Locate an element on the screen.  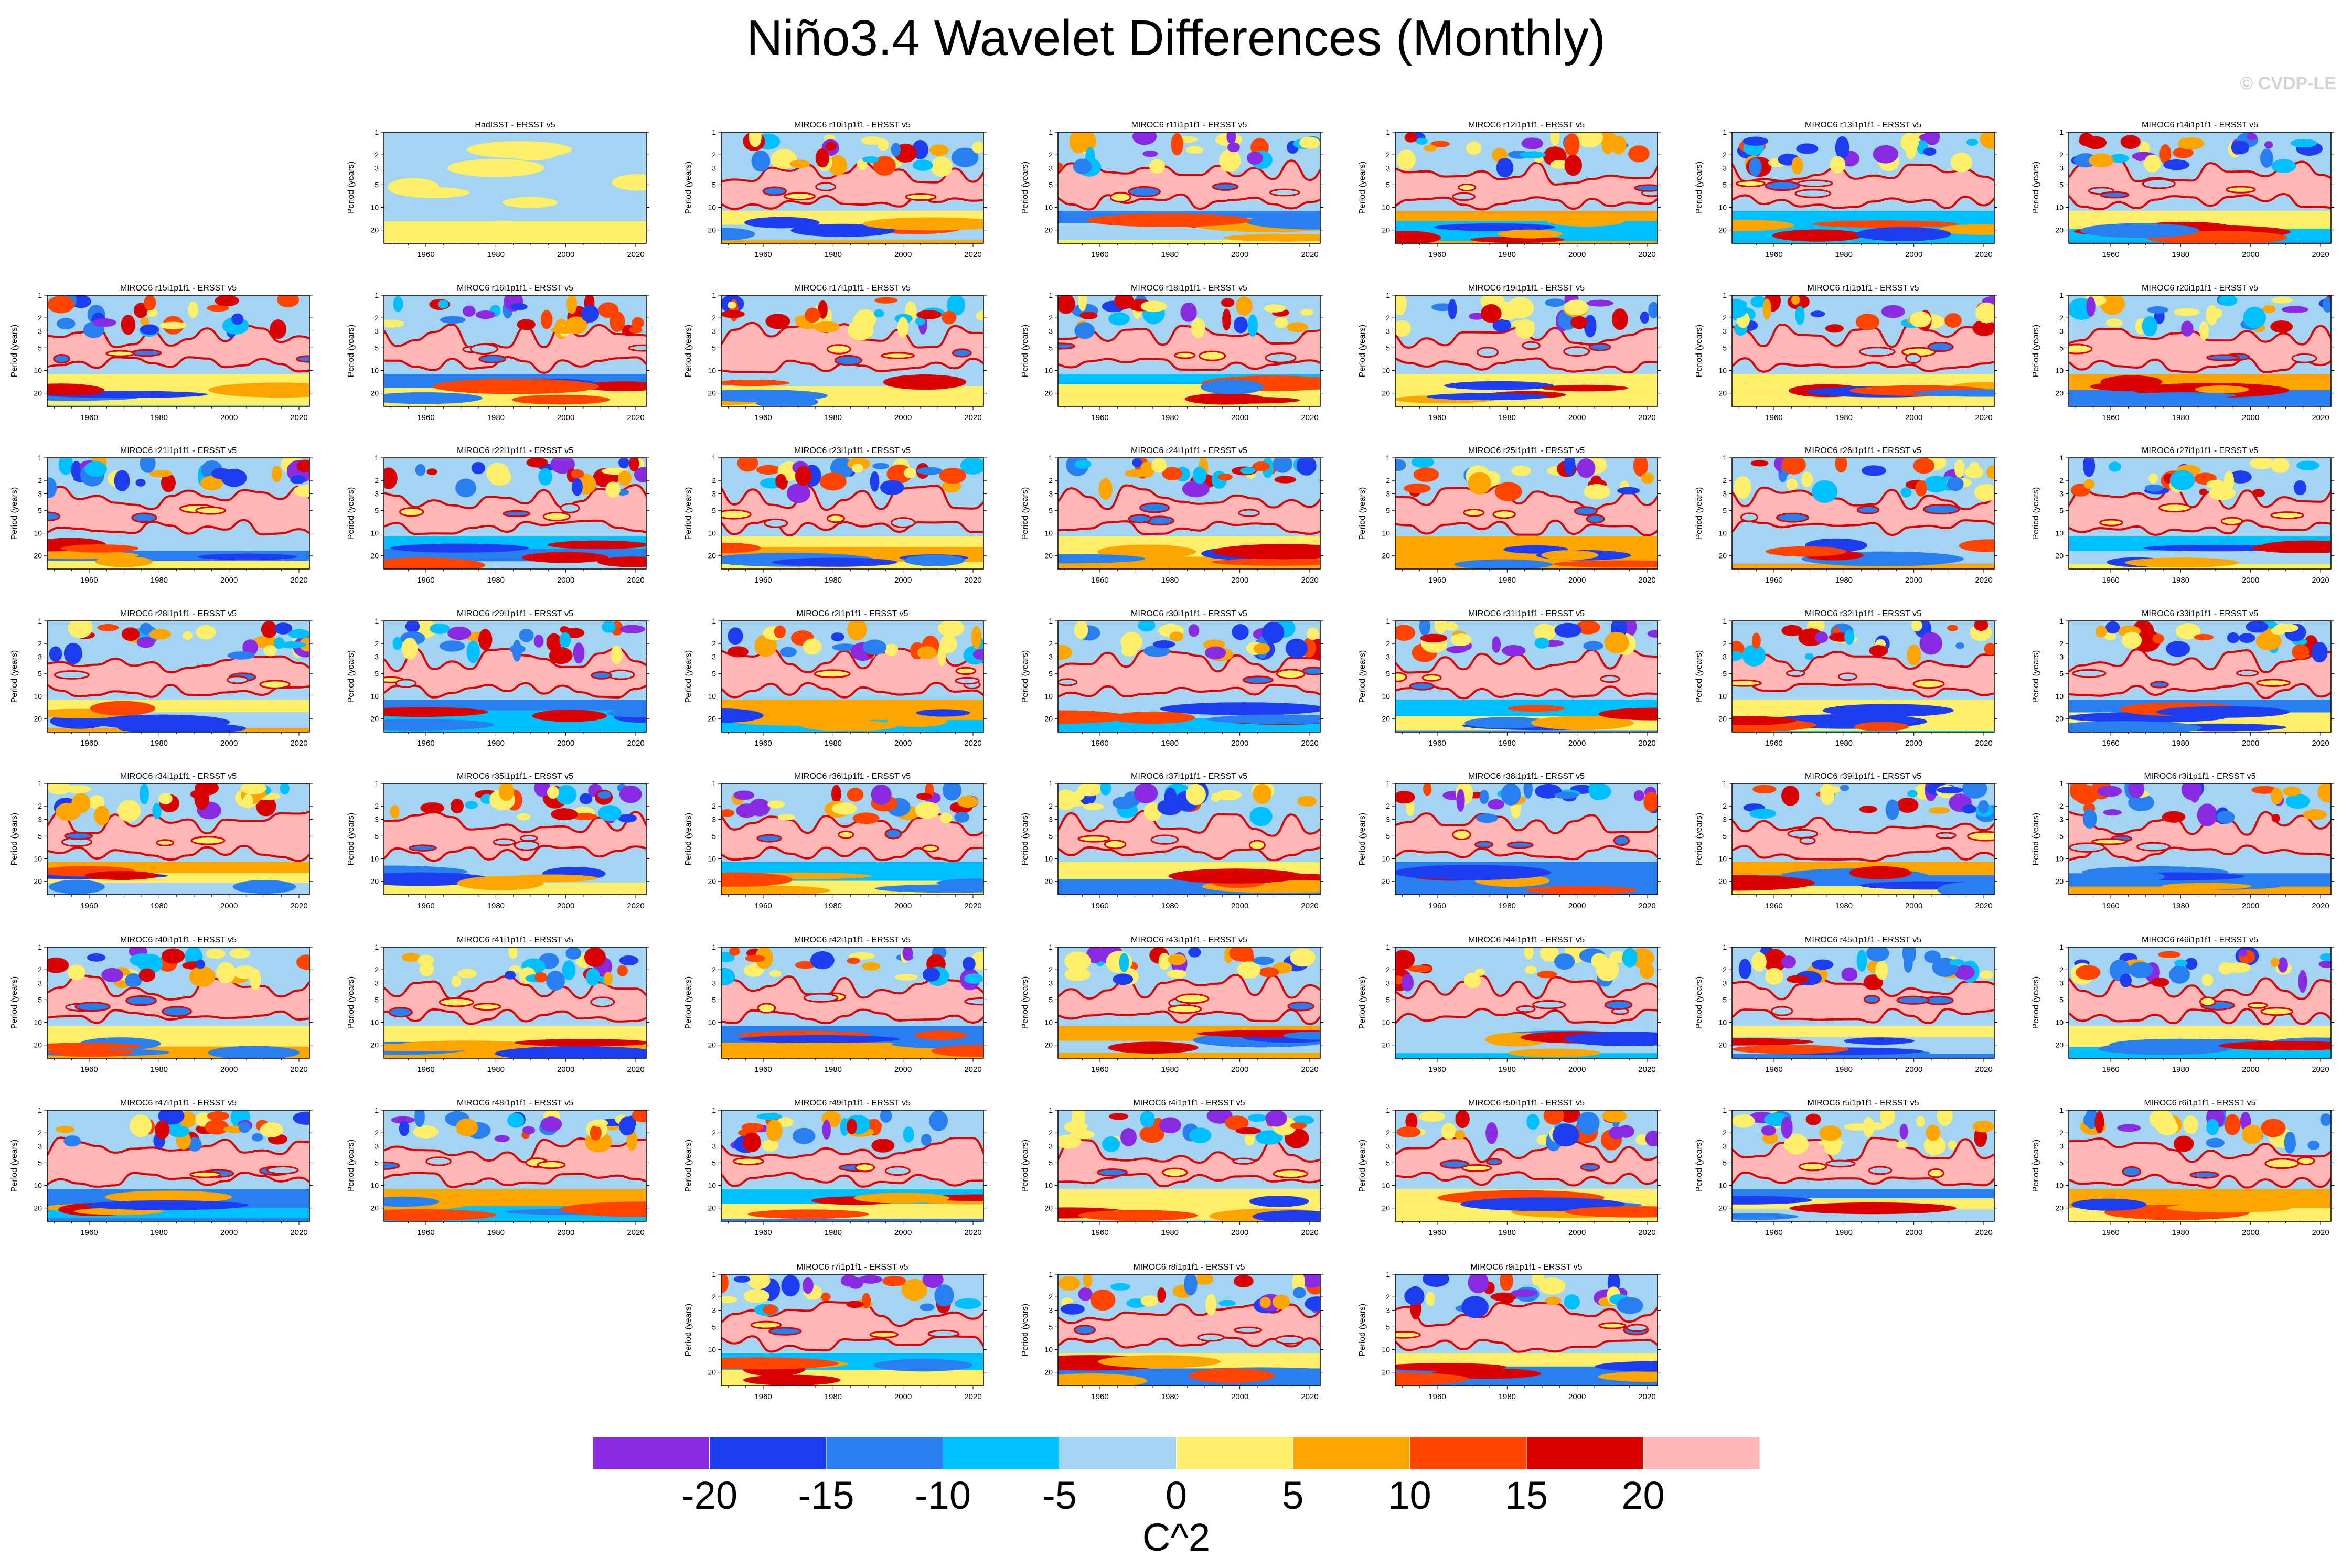
panel-title: MIROC6 r28i1p1f1 - ERSST v5 is located at coordinates (178, 613).